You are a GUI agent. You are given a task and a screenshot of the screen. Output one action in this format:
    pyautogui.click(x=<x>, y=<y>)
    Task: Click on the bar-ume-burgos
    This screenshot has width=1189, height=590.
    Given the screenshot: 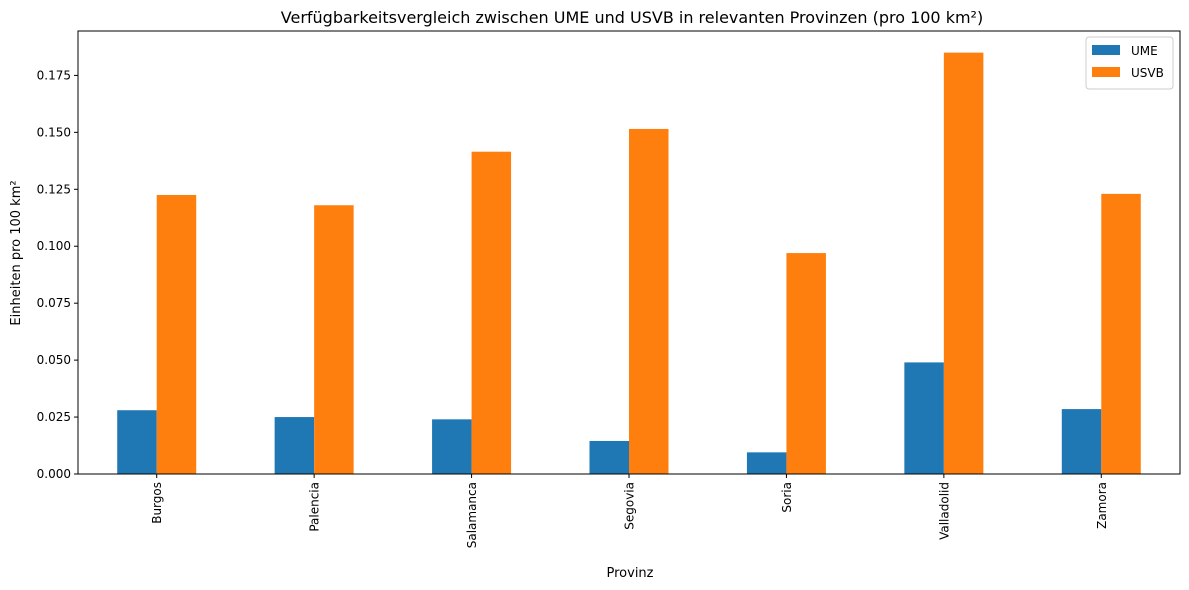 What is the action you would take?
    pyautogui.click(x=137, y=442)
    